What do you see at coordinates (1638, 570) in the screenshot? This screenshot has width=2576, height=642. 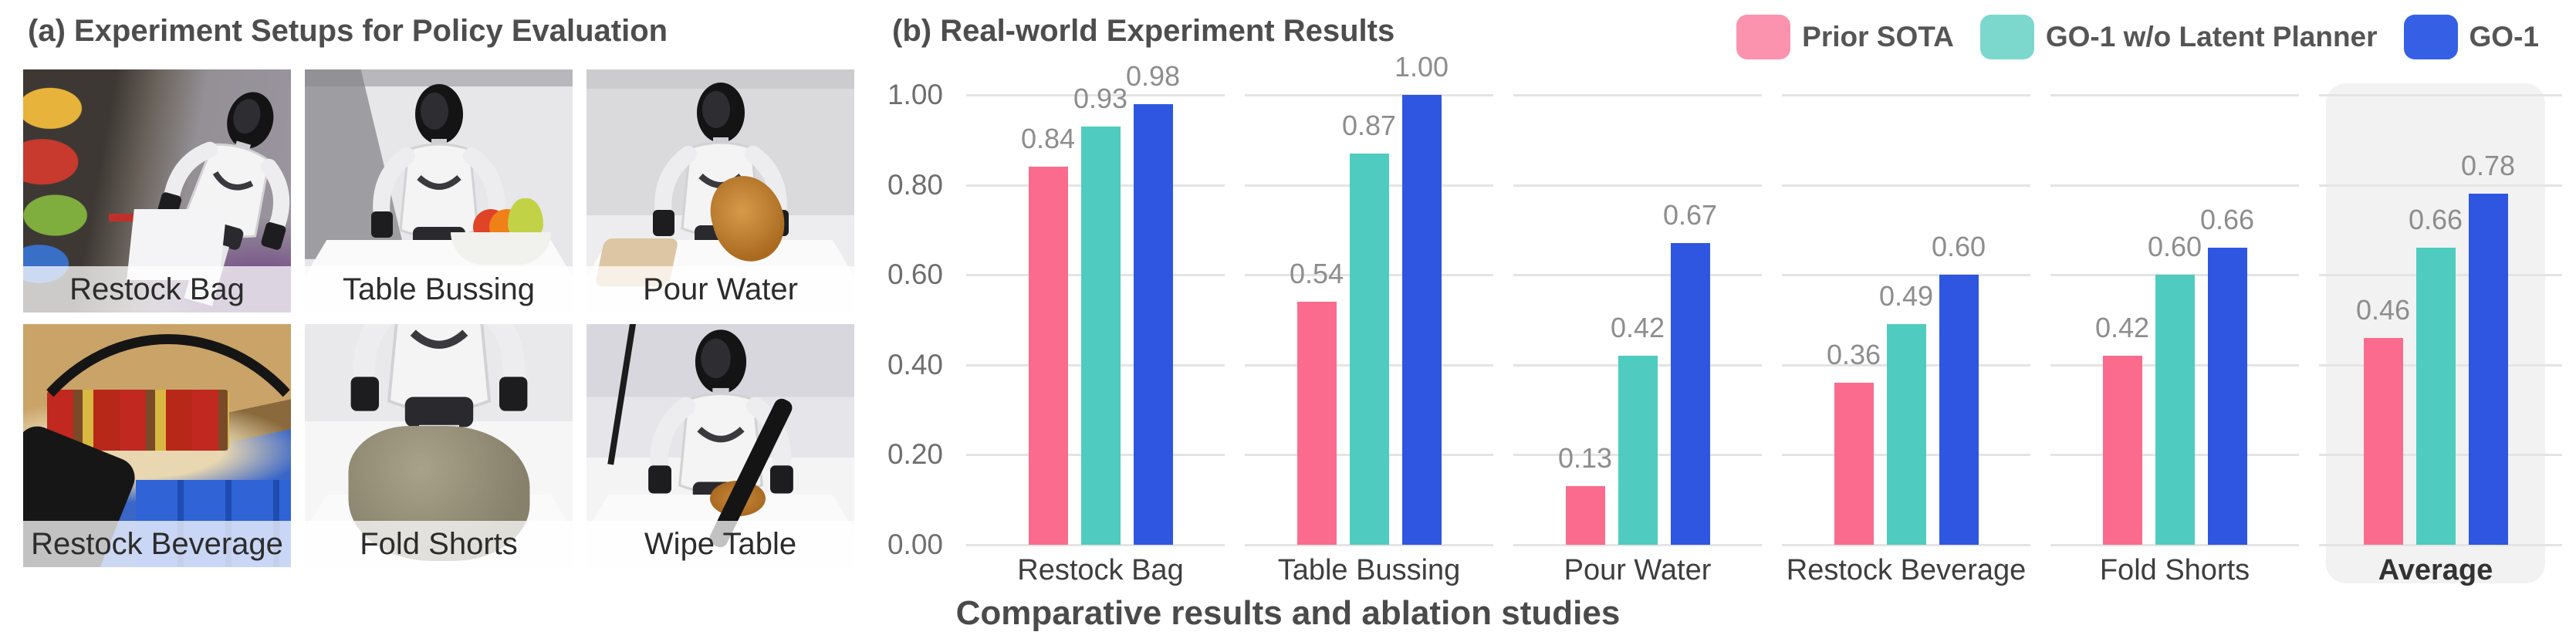 I see `x-category-label: Pour Water` at bounding box center [1638, 570].